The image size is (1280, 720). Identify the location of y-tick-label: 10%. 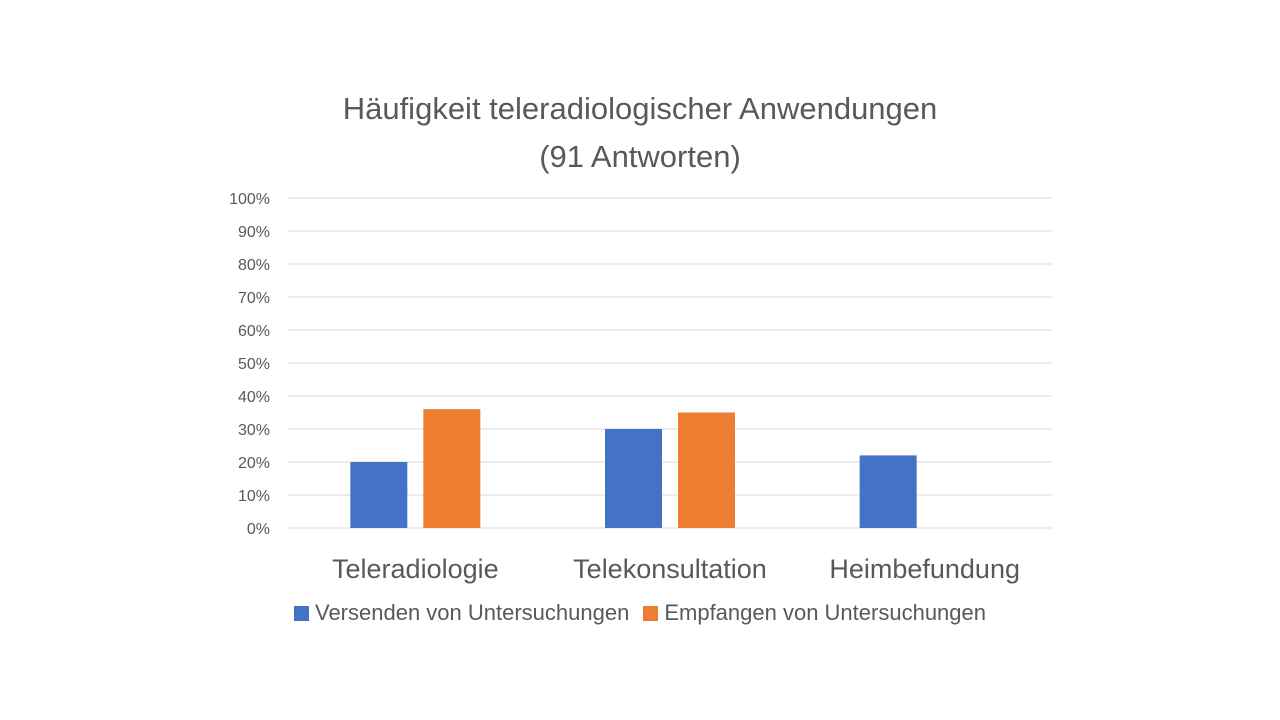
(254, 496).